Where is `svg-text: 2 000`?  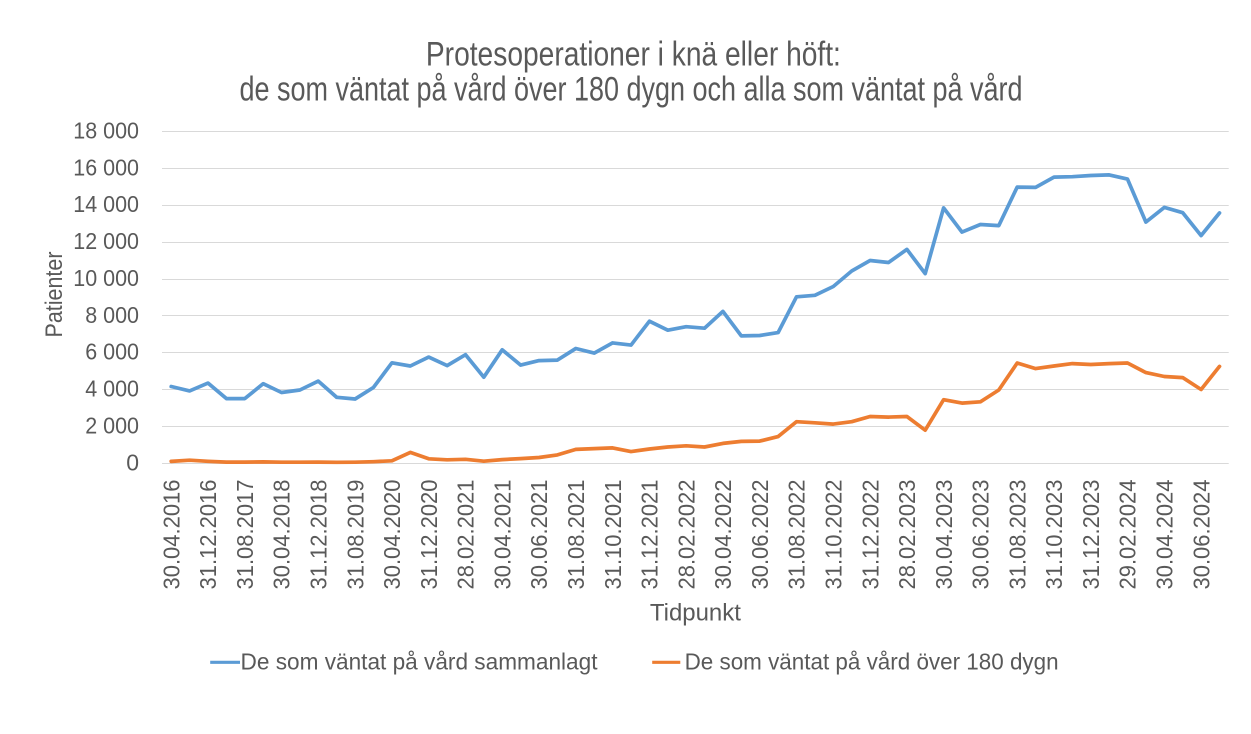
svg-text: 2 000 is located at coordinates (112, 426).